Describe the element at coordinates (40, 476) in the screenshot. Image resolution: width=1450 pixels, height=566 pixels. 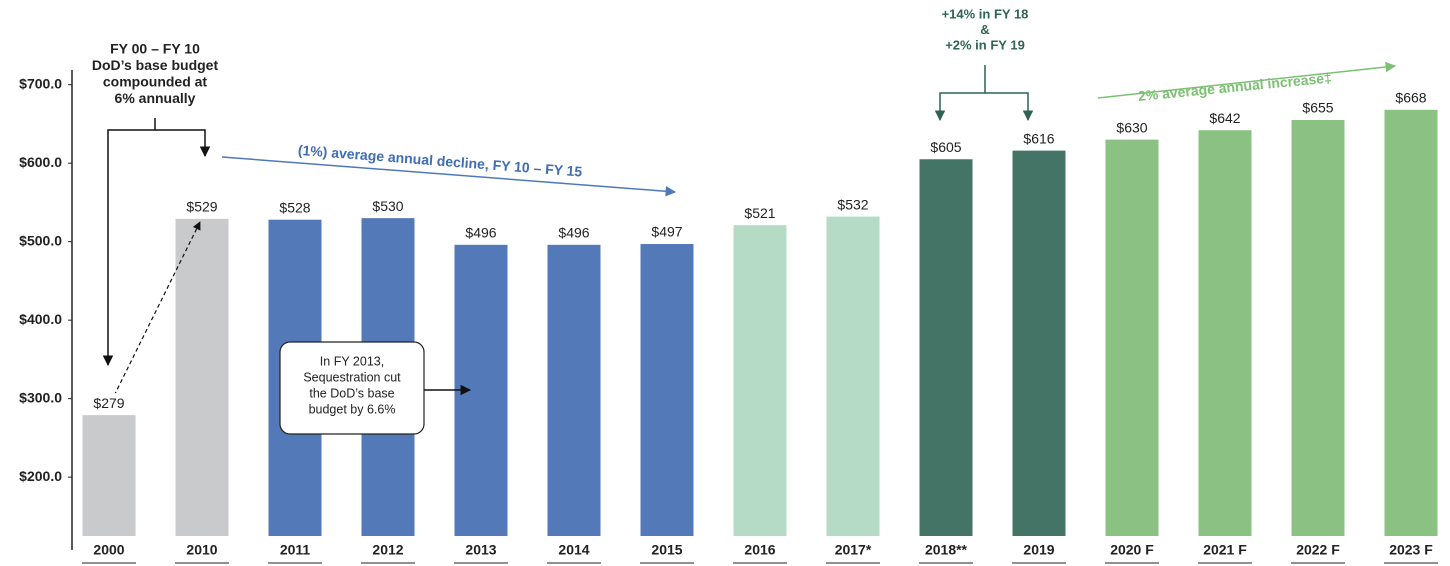
I see `y-tick-label: $200.0` at that location.